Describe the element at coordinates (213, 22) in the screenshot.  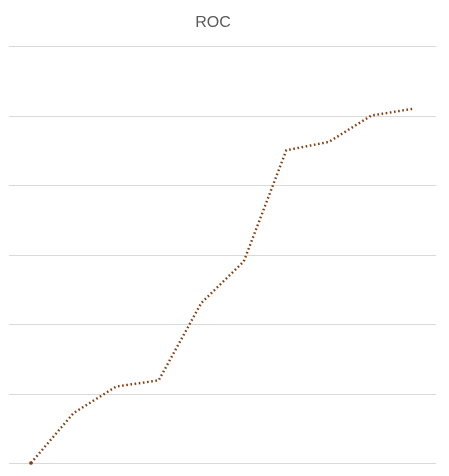
I see `chart-title: ROC` at that location.